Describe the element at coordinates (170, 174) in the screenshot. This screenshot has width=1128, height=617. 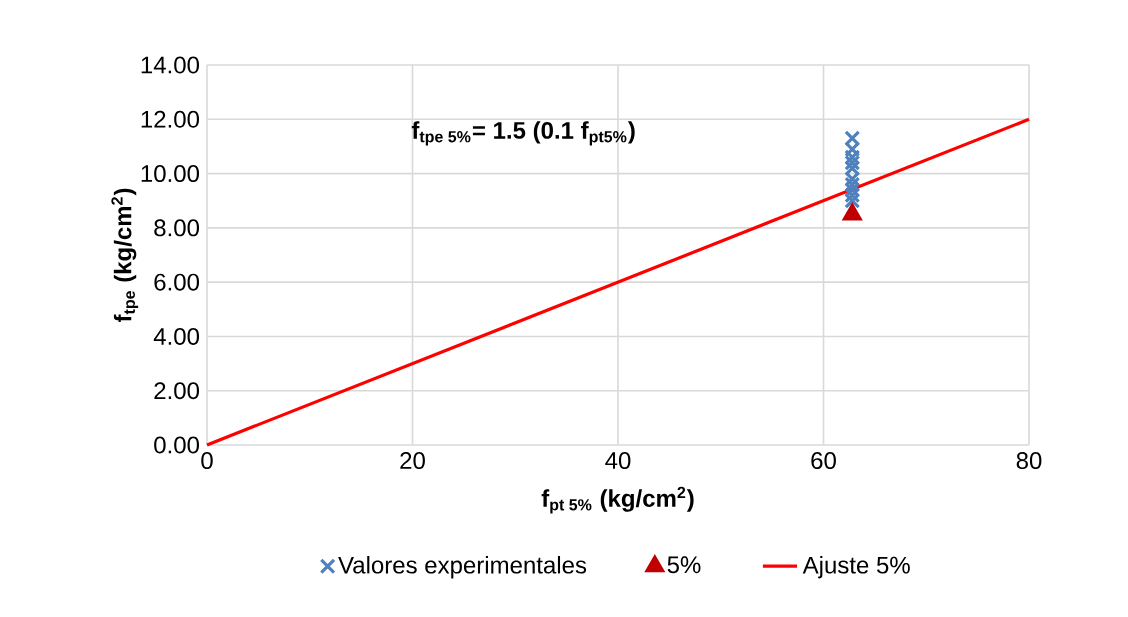
I see `y-tick-label: 10.00` at that location.